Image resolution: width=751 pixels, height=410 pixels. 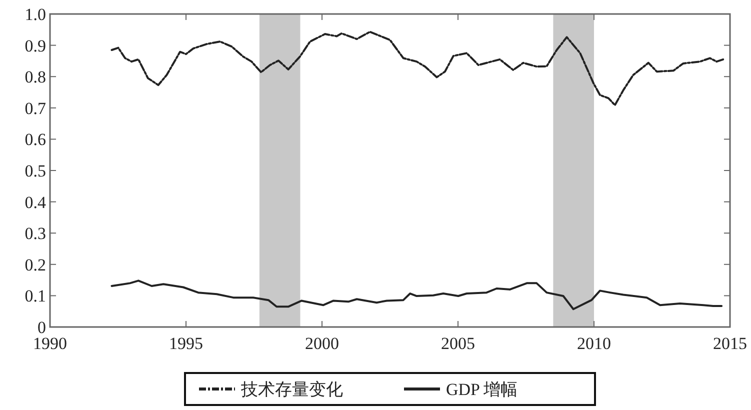 What do you see at coordinates (35, 234) in the screenshot?
I see `y-tick-label: 0.3` at bounding box center [35, 234].